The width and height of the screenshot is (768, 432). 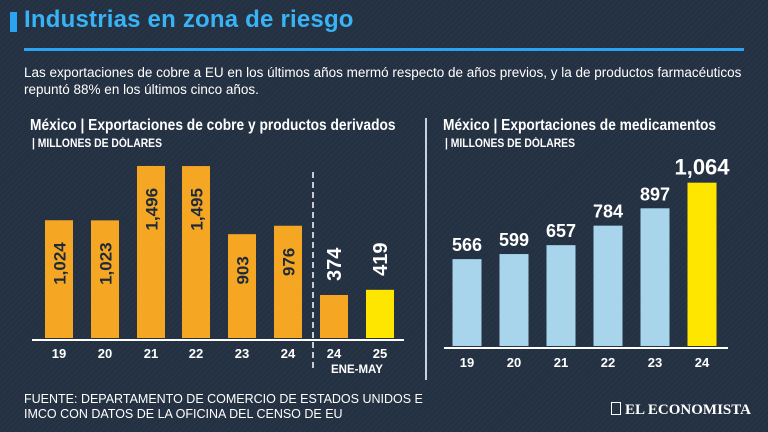 What do you see at coordinates (97, 144) in the screenshot?
I see `copper-chart-unit: | MILLONES DE DÓLARES` at bounding box center [97, 144].